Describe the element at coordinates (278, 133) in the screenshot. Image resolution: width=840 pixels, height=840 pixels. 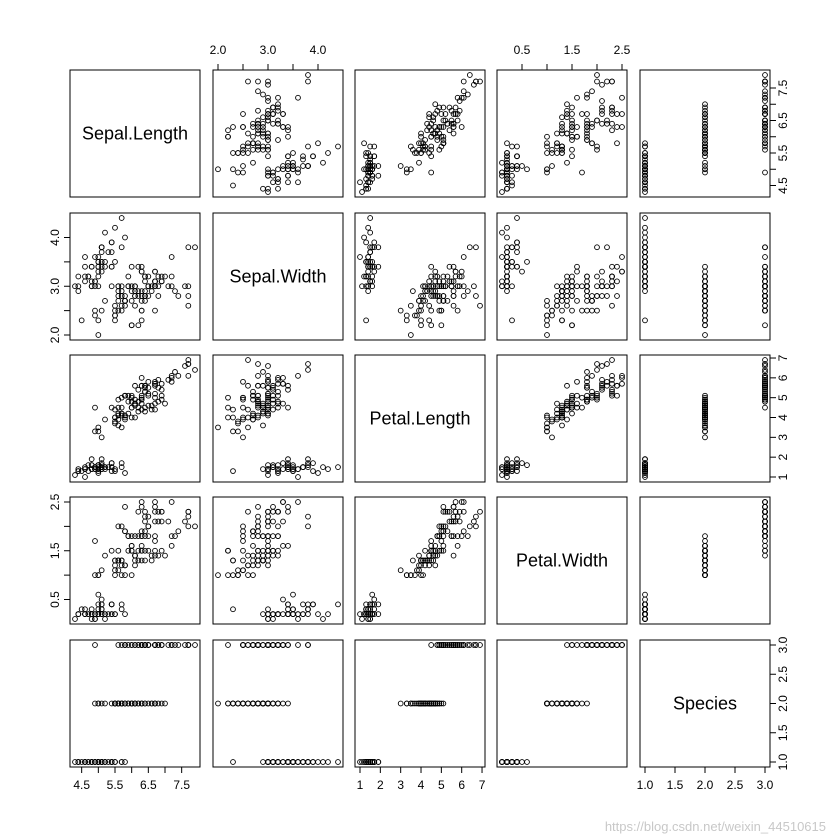
I see `panel-frame-sepal-length-vs-sepal-width` at that location.